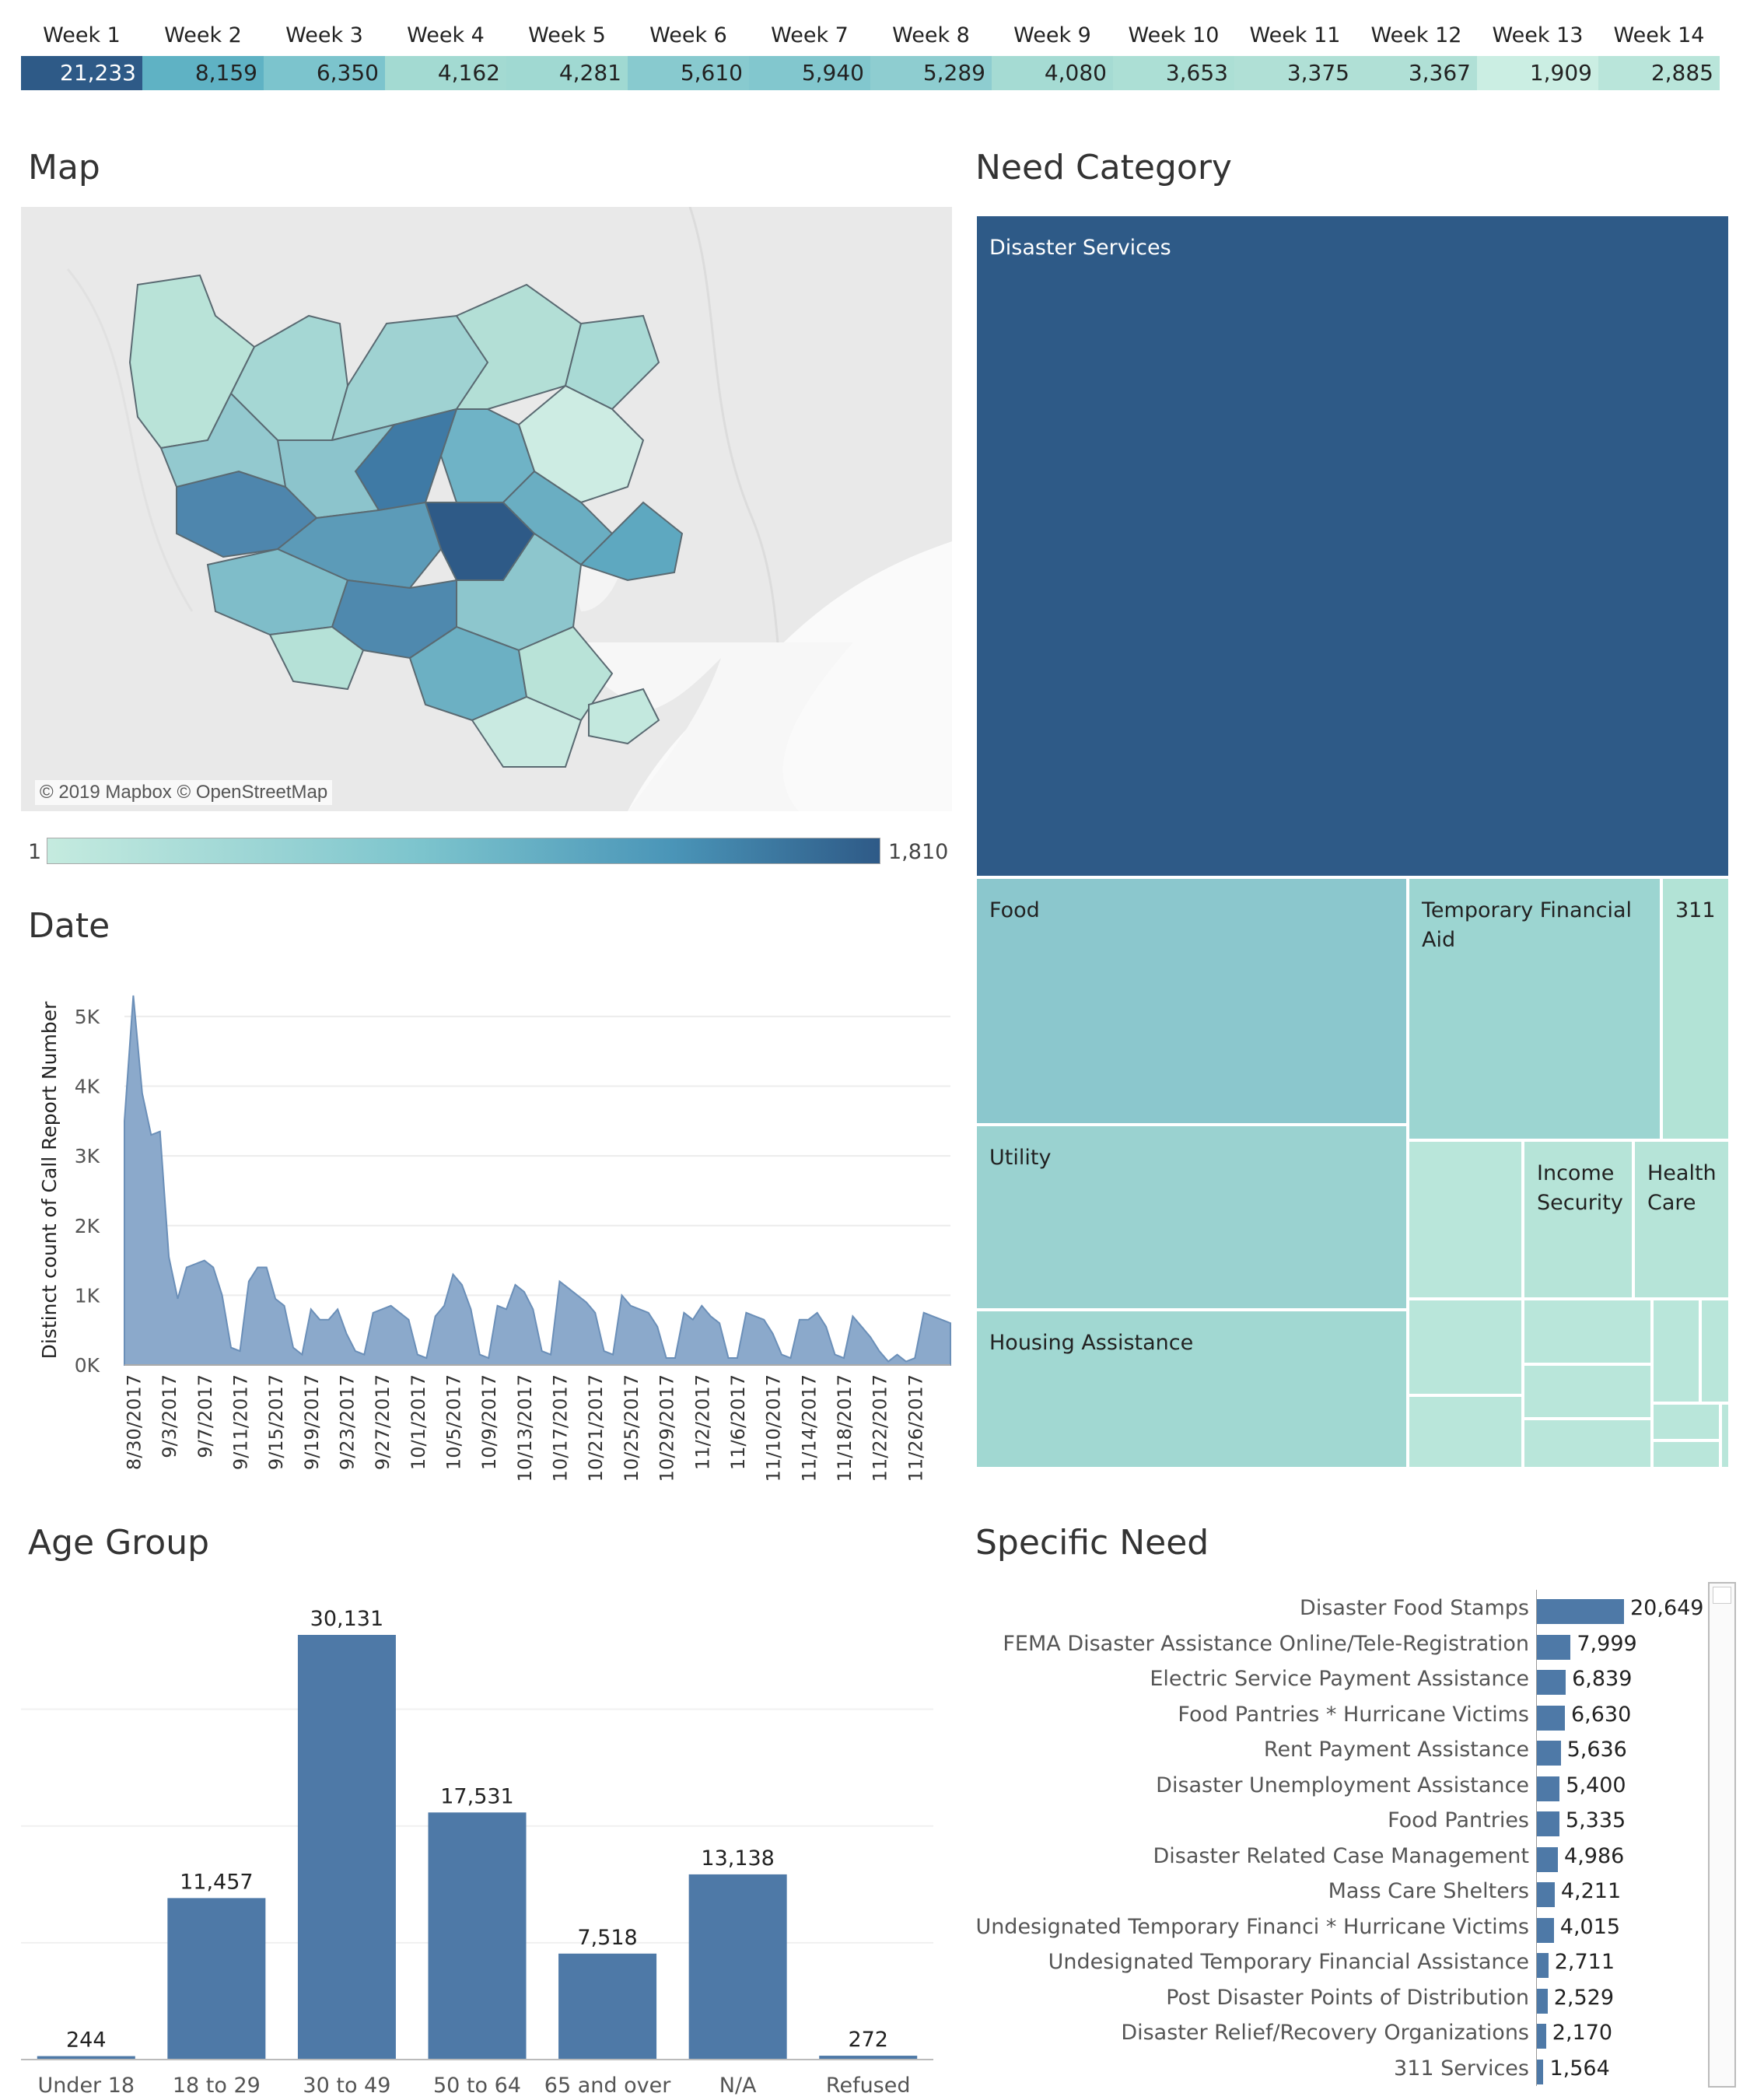 The image size is (1750, 2100). Describe the element at coordinates (324, 73) in the screenshot. I see `week-value-cell: 6,350` at that location.